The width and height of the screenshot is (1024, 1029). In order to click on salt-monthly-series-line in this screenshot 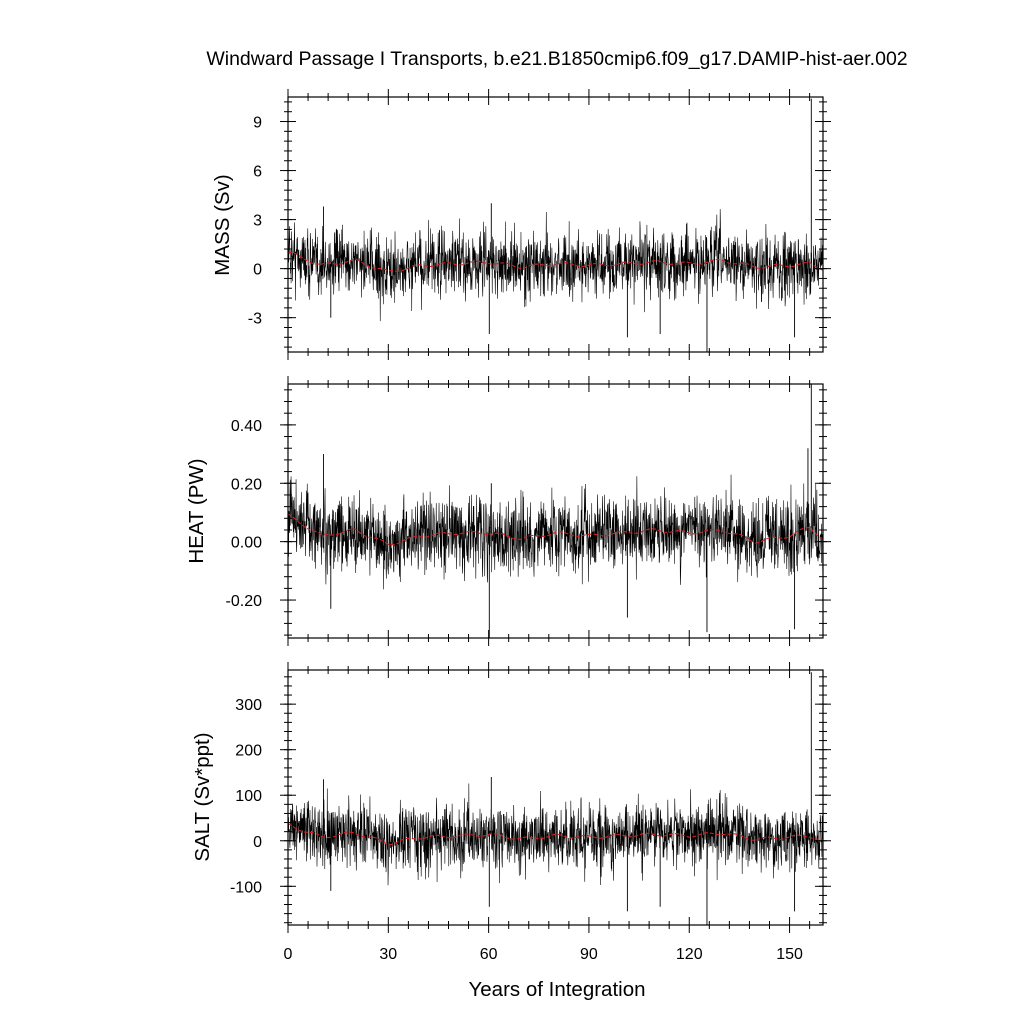, I will do `click(555, 834)`.